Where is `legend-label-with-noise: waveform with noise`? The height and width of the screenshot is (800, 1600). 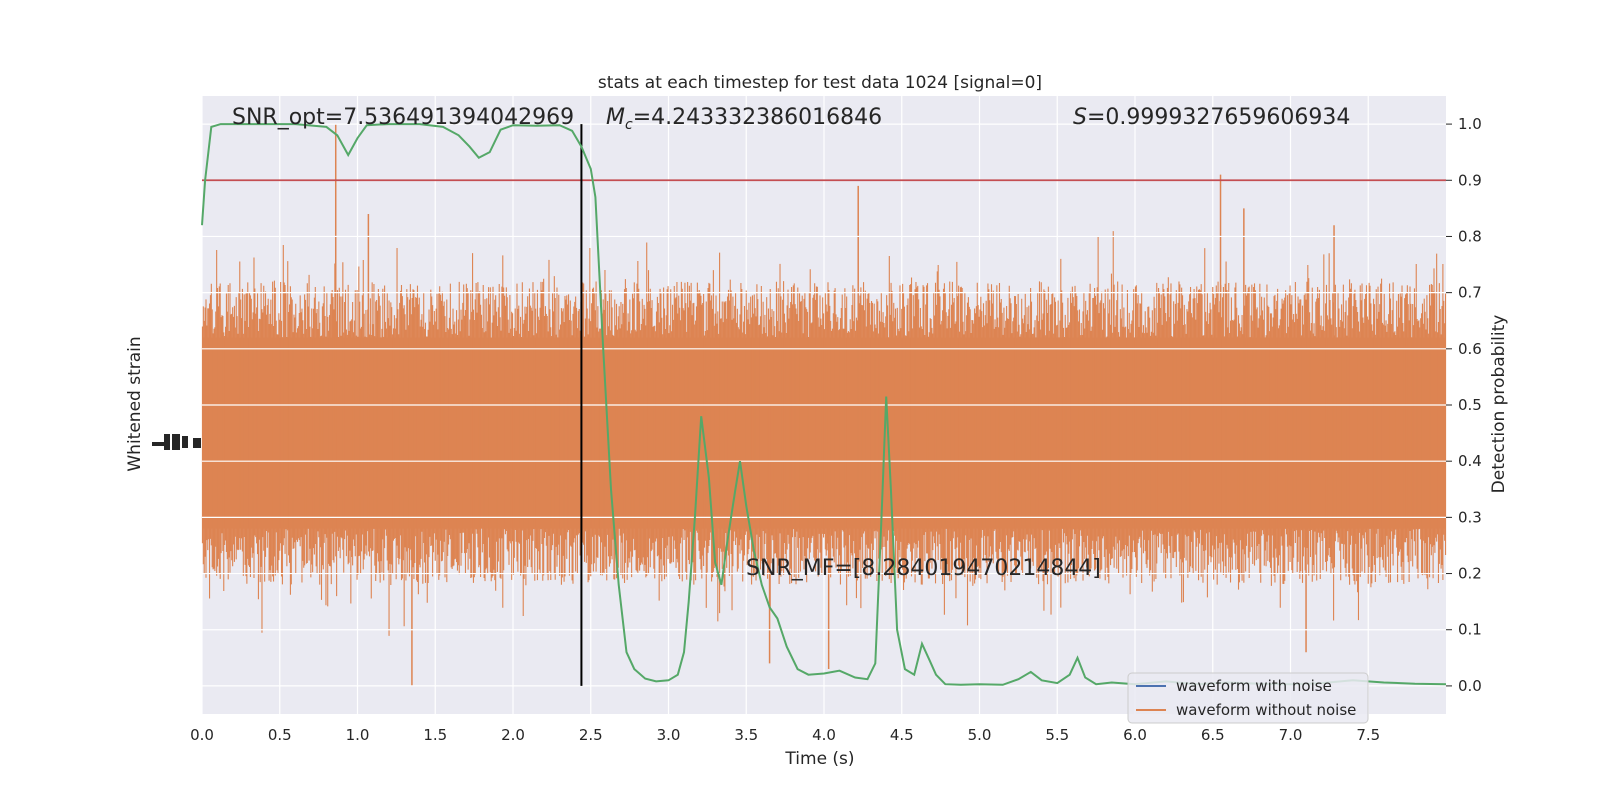
legend-label-with-noise: waveform with noise is located at coordinates (1254, 686).